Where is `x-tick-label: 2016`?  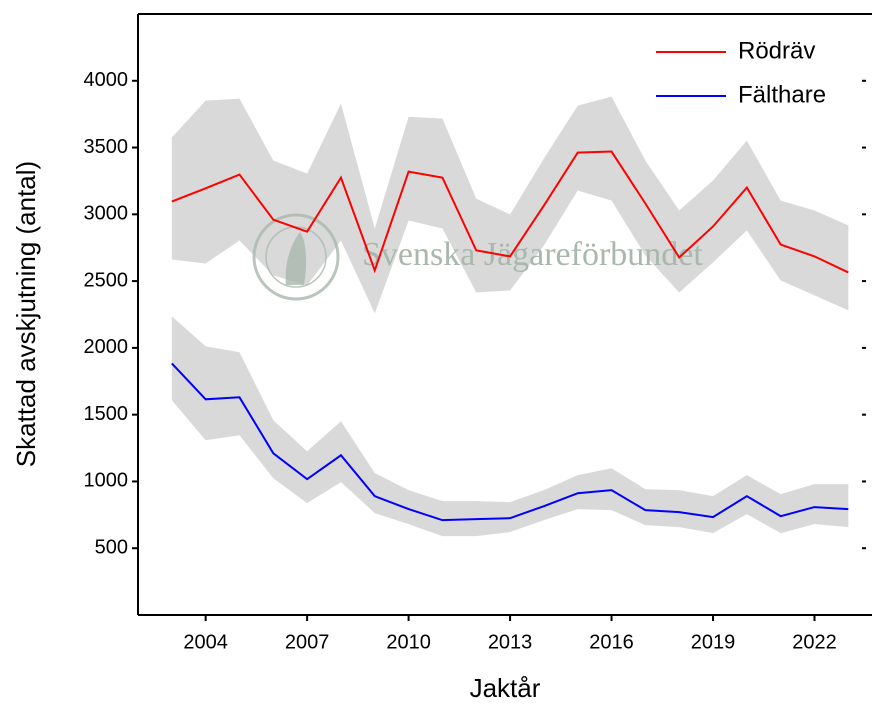 x-tick-label: 2016 is located at coordinates (611, 642).